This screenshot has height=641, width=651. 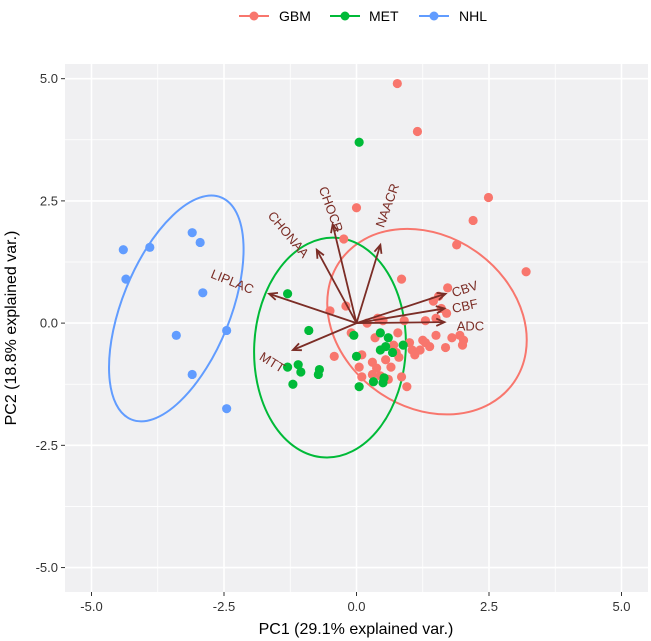 I want to click on legend-key-dot-met, so click(x=345, y=16).